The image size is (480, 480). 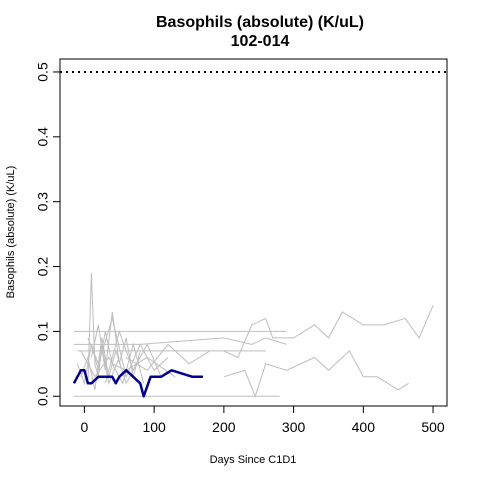 What do you see at coordinates (43, 72) in the screenshot?
I see `y-tick-label-5: 0.5` at bounding box center [43, 72].